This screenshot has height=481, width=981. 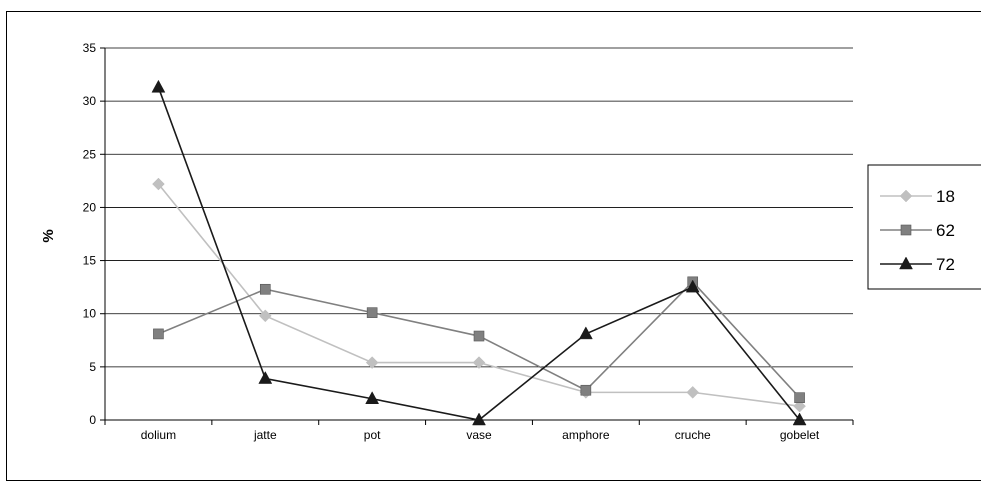 What do you see at coordinates (372, 312) in the screenshot?
I see `data-point-62-pot` at bounding box center [372, 312].